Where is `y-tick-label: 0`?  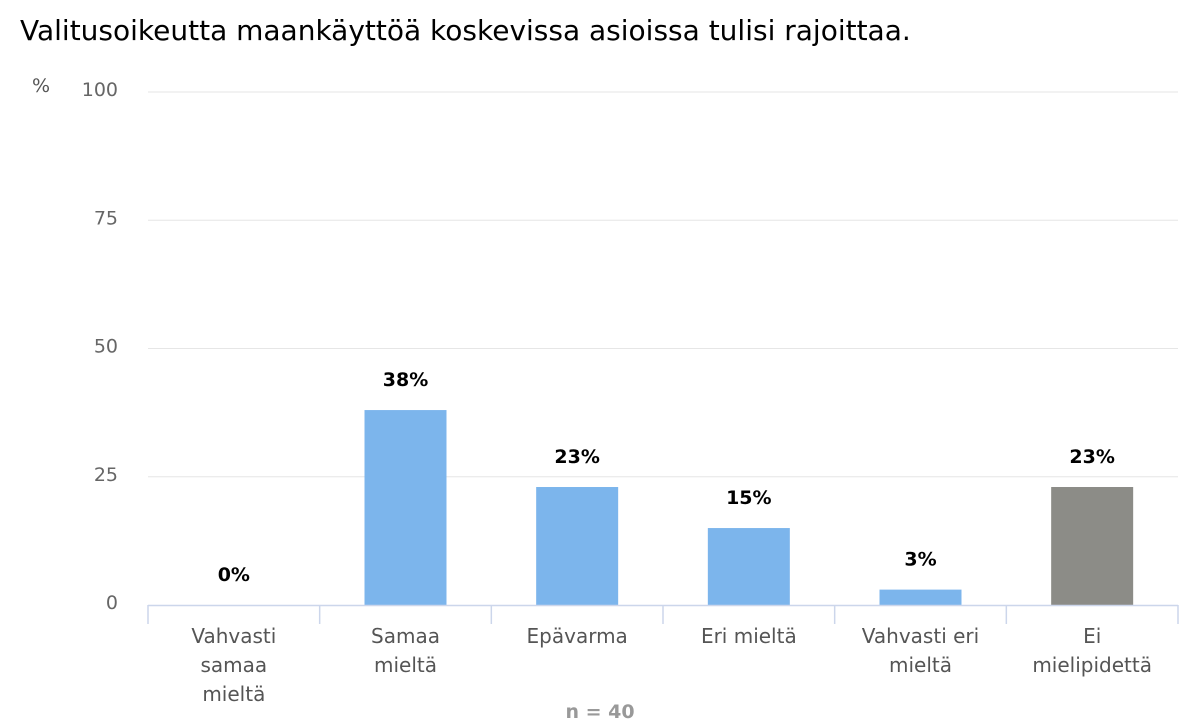
y-tick-label: 0 is located at coordinates (112, 603).